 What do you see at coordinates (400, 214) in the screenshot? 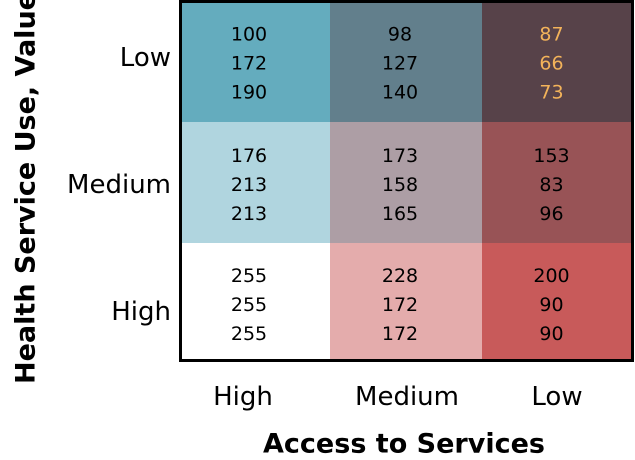
I see `cell-value-label: 165` at bounding box center [400, 214].